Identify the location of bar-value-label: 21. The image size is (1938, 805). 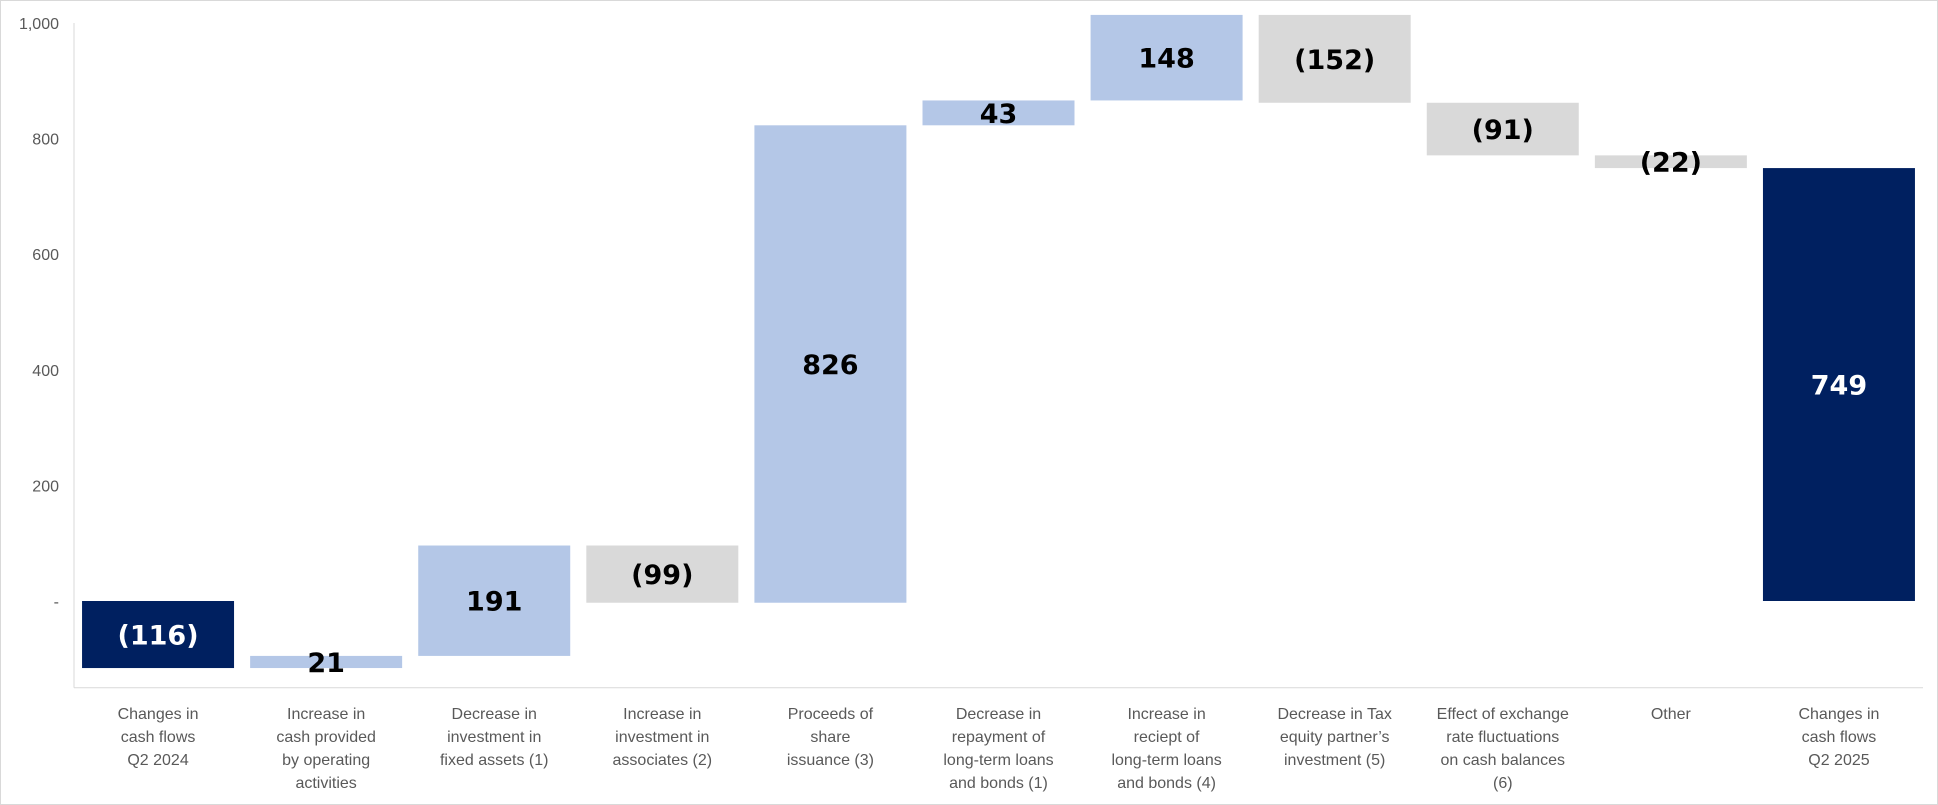
(326, 663).